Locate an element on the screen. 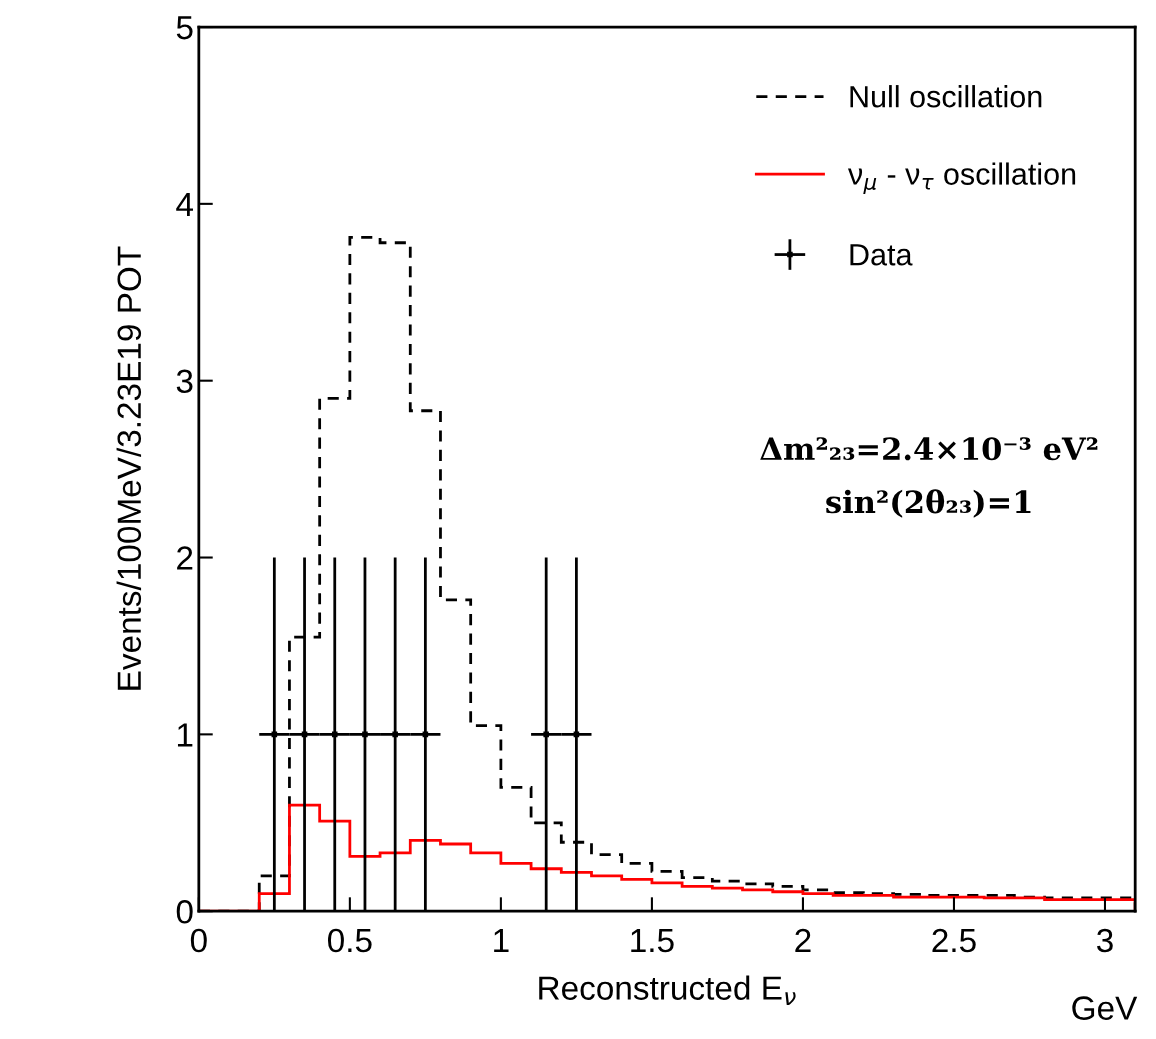  x-tick-label: 1 is located at coordinates (501, 941).